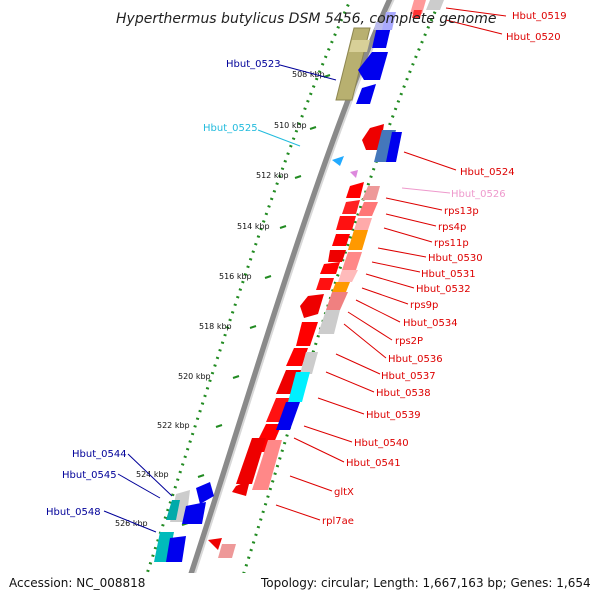  Describe the element at coordinates (131, 523) in the screenshot. I see `kbp-label: 526 kbp` at that location.